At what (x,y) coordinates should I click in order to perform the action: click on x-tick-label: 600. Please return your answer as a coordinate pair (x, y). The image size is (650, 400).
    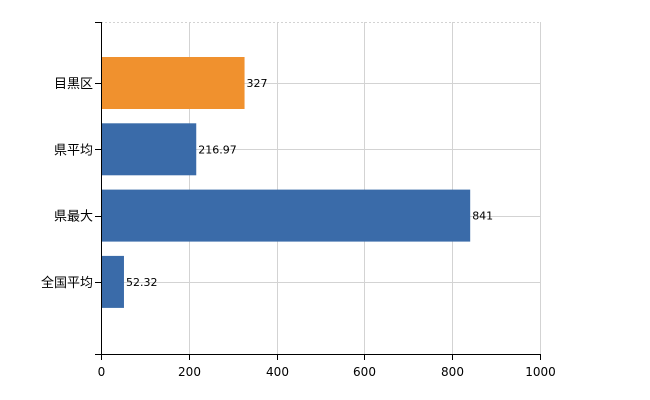
    Looking at the image, I should click on (364, 372).